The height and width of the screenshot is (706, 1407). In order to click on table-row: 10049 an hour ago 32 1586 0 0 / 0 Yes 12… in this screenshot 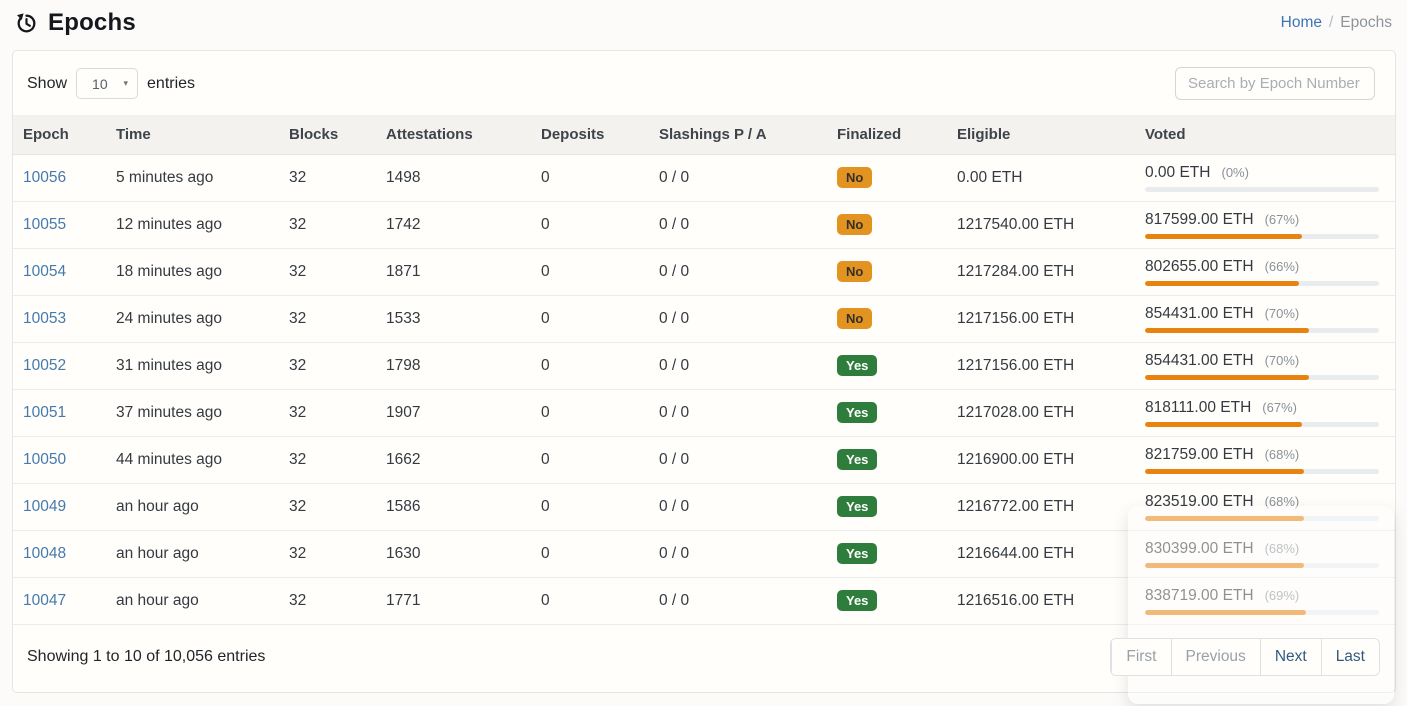, I will do `click(704, 507)`.